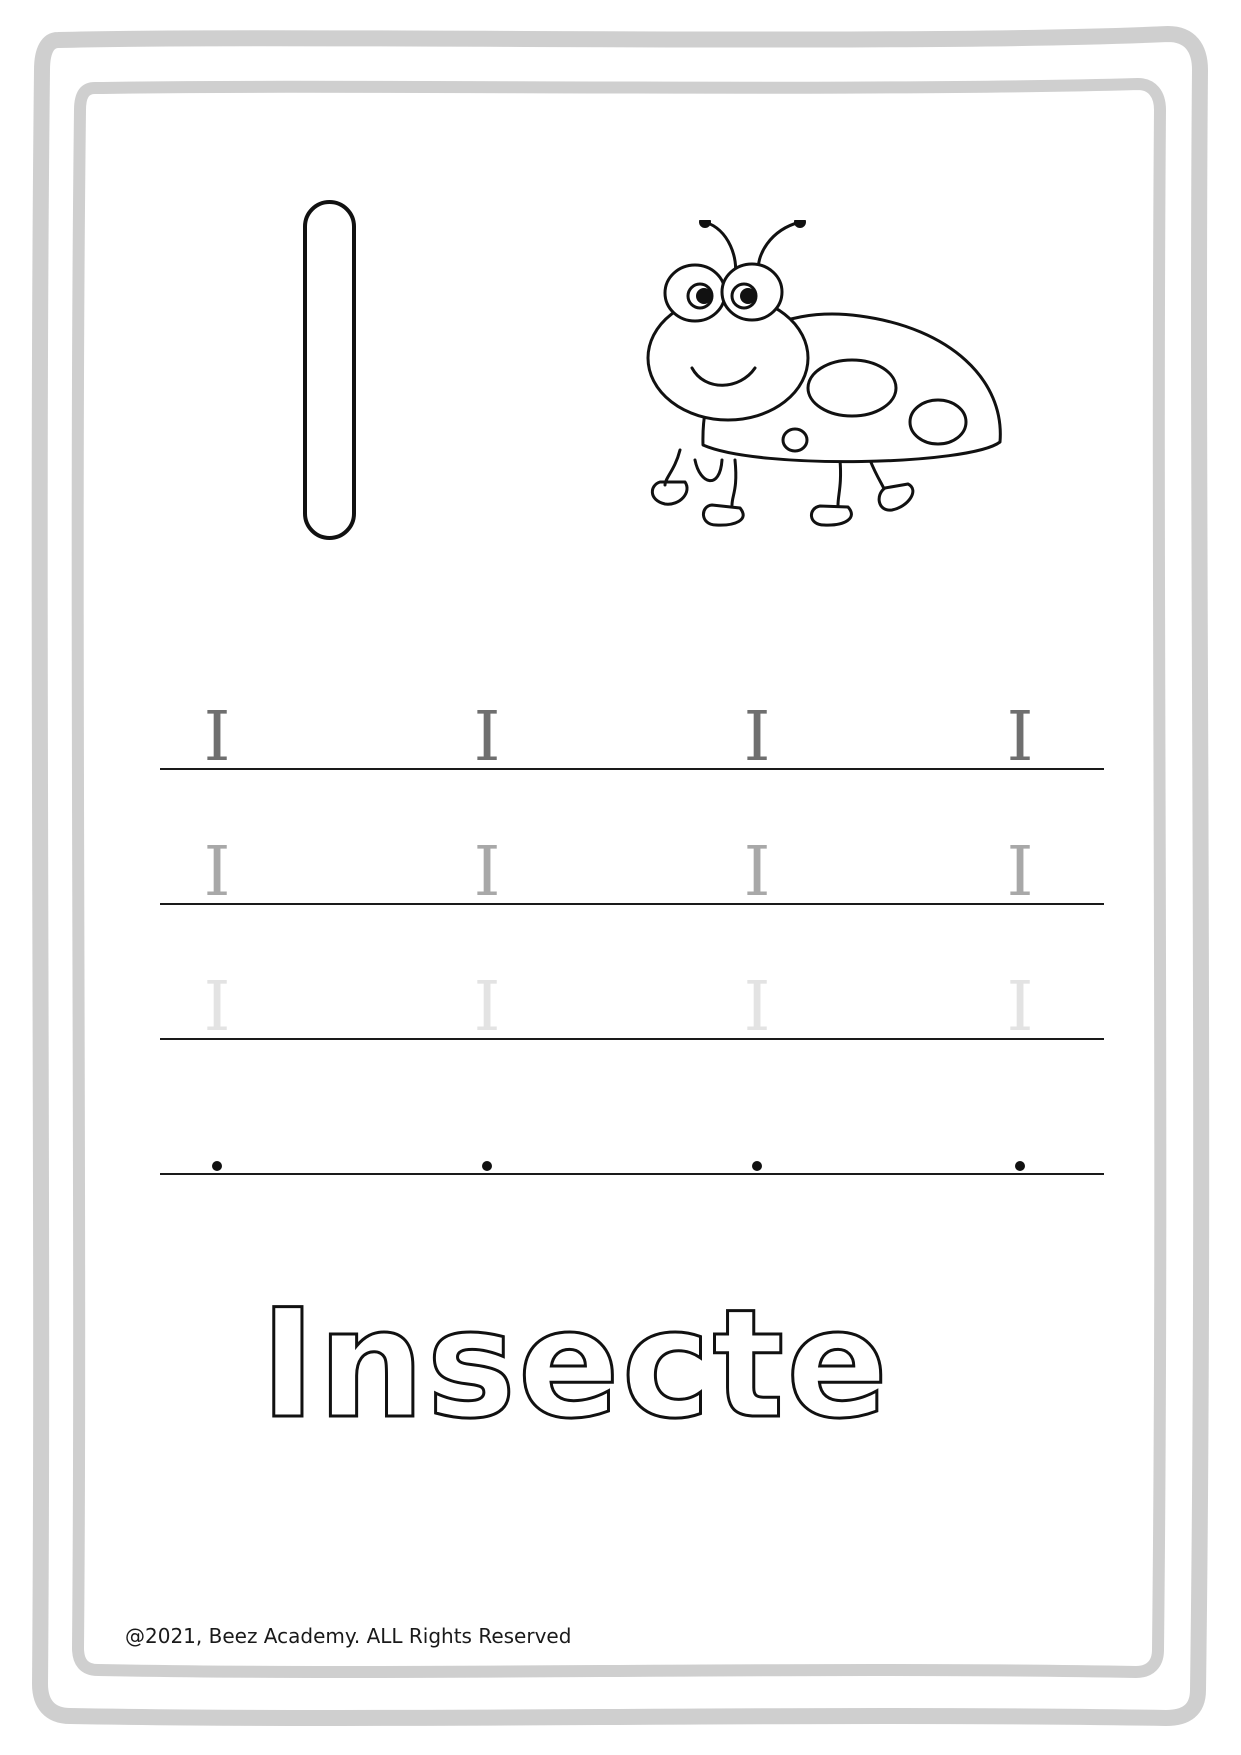  Describe the element at coordinates (705, 224) in the screenshot. I see `antenna-tip-left` at that location.